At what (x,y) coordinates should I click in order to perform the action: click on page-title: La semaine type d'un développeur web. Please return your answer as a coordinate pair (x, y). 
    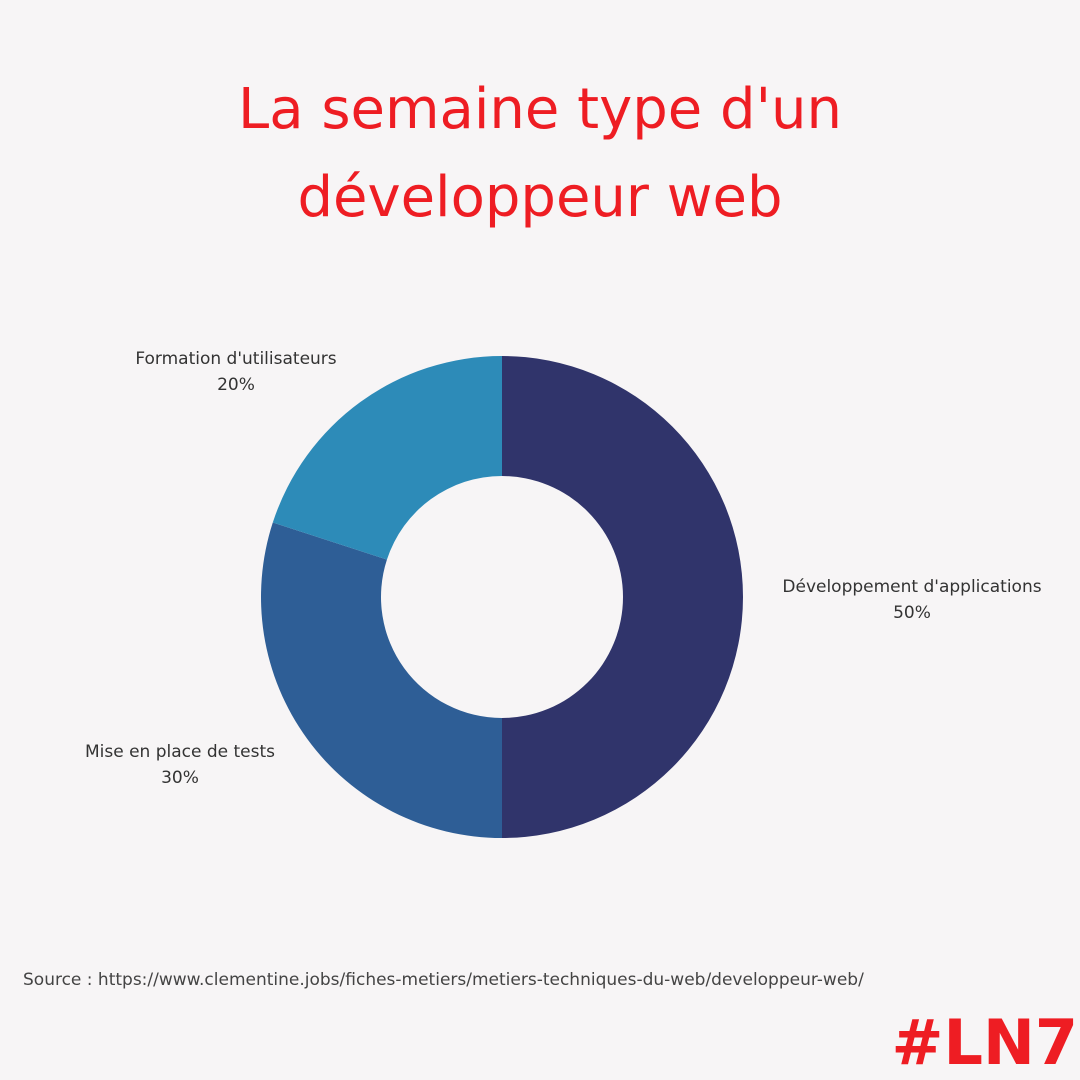
    Looking at the image, I should click on (540, 154).